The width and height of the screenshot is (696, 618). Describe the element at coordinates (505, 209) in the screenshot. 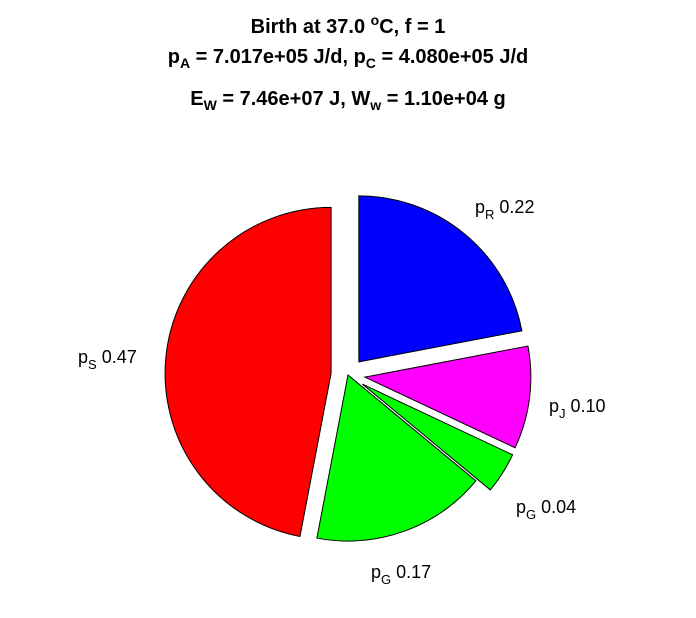

I see `slice-label-pR: pR 0.22` at that location.